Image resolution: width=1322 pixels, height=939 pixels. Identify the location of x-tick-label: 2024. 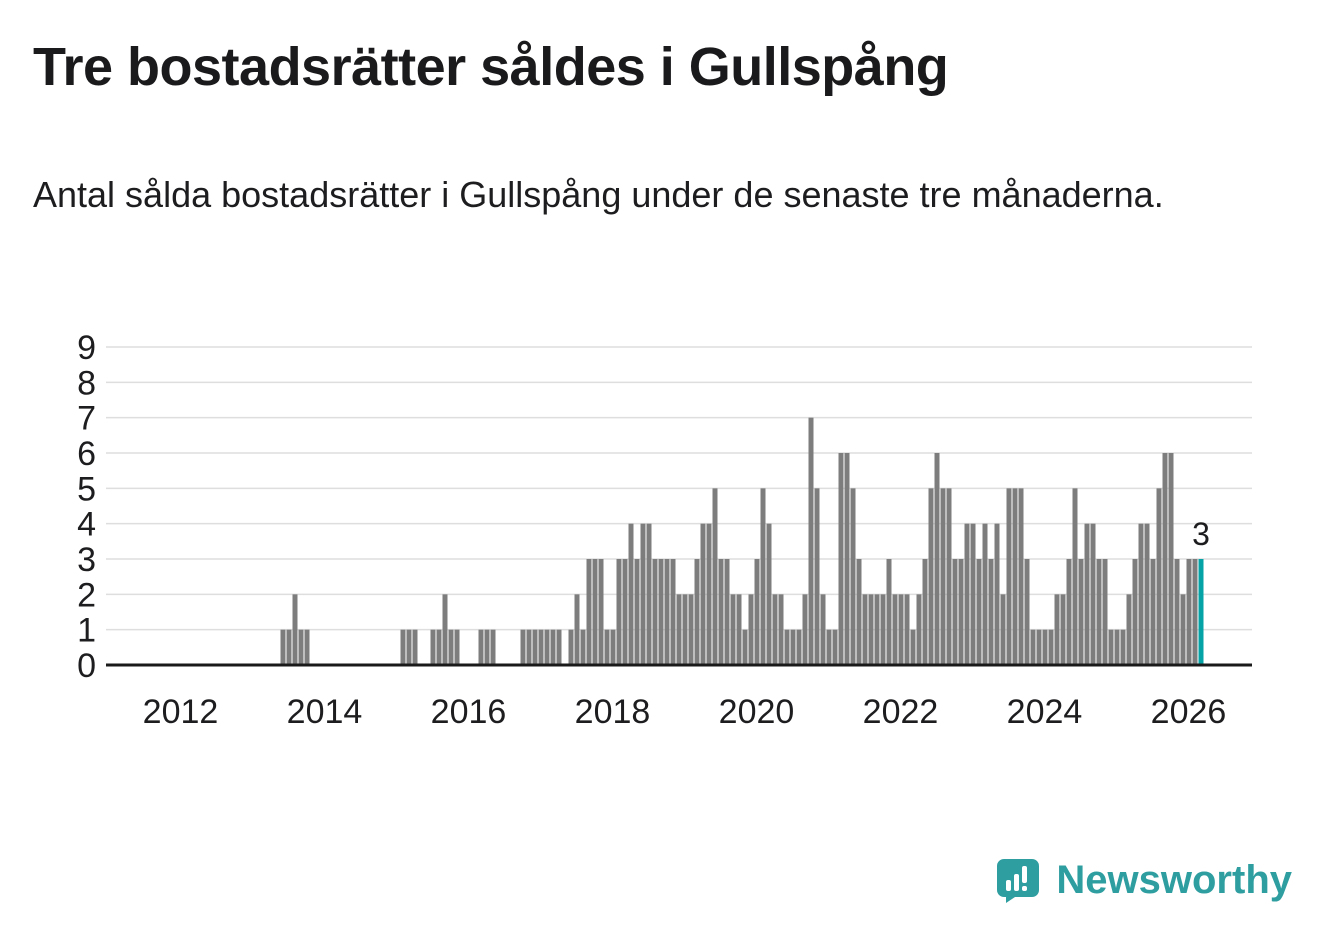
(1045, 712).